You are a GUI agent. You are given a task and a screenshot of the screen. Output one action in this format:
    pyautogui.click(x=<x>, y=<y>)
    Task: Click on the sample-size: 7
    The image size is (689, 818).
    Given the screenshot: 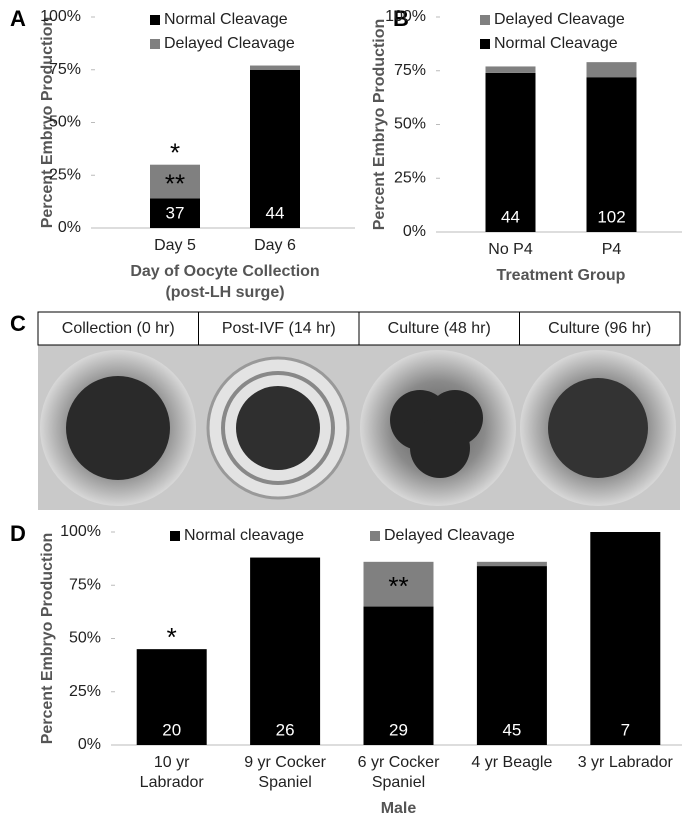 What is the action you would take?
    pyautogui.click(x=625, y=729)
    